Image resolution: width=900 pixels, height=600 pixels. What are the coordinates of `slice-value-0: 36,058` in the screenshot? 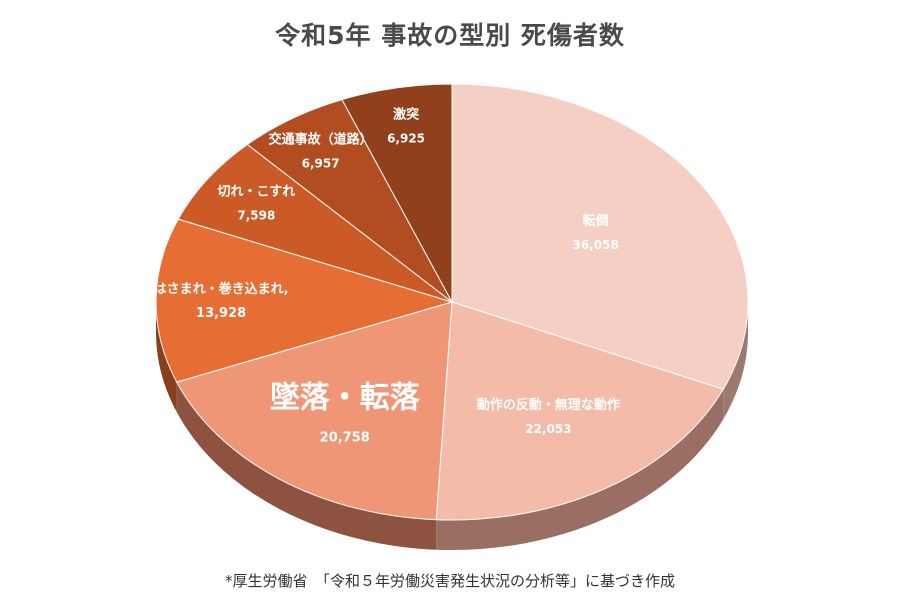 It's located at (595, 245).